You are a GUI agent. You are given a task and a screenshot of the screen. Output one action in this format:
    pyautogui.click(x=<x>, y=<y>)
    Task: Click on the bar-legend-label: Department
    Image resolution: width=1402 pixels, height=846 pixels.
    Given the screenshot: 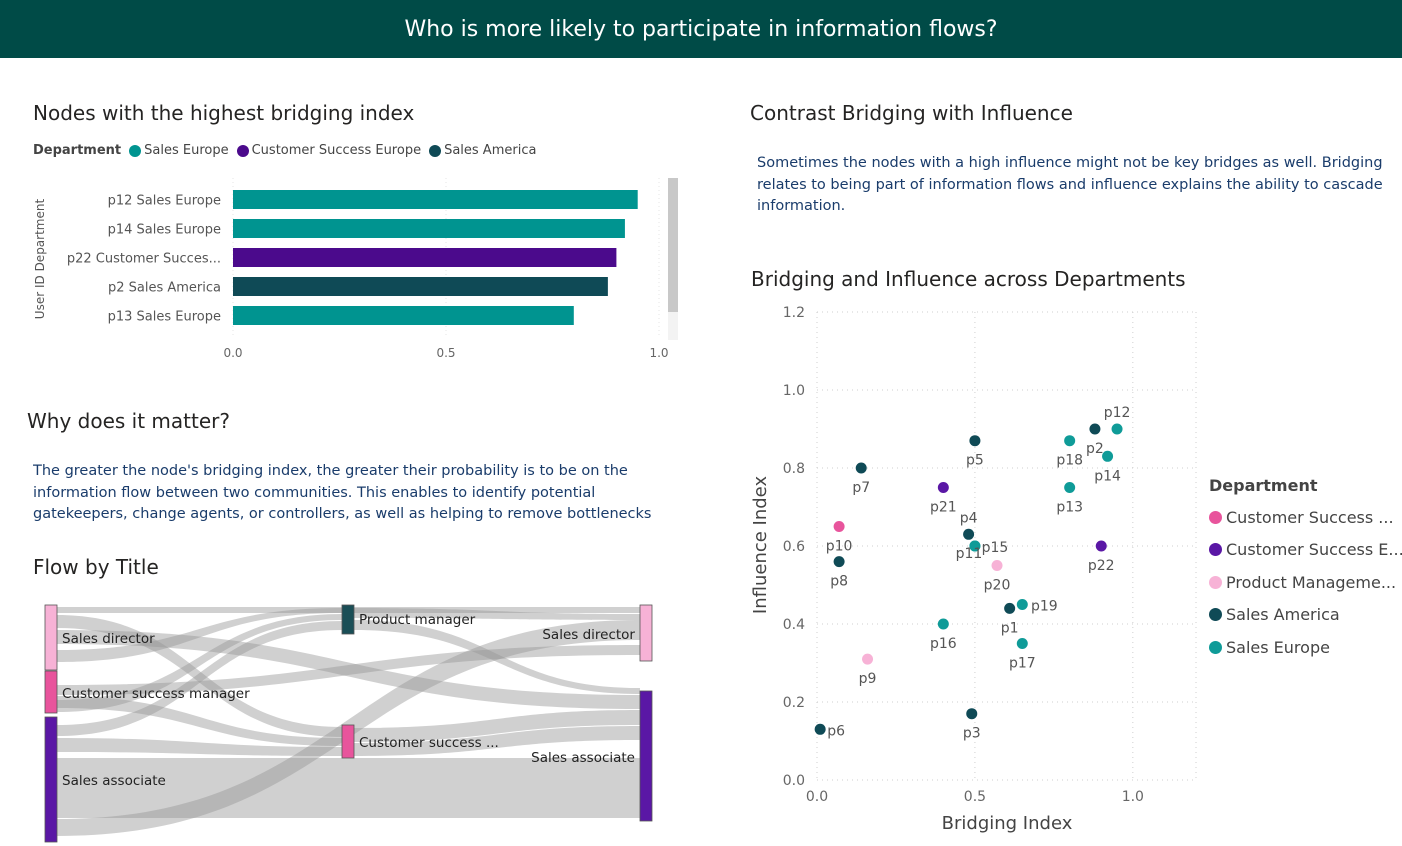 What is the action you would take?
    pyautogui.click(x=77, y=150)
    